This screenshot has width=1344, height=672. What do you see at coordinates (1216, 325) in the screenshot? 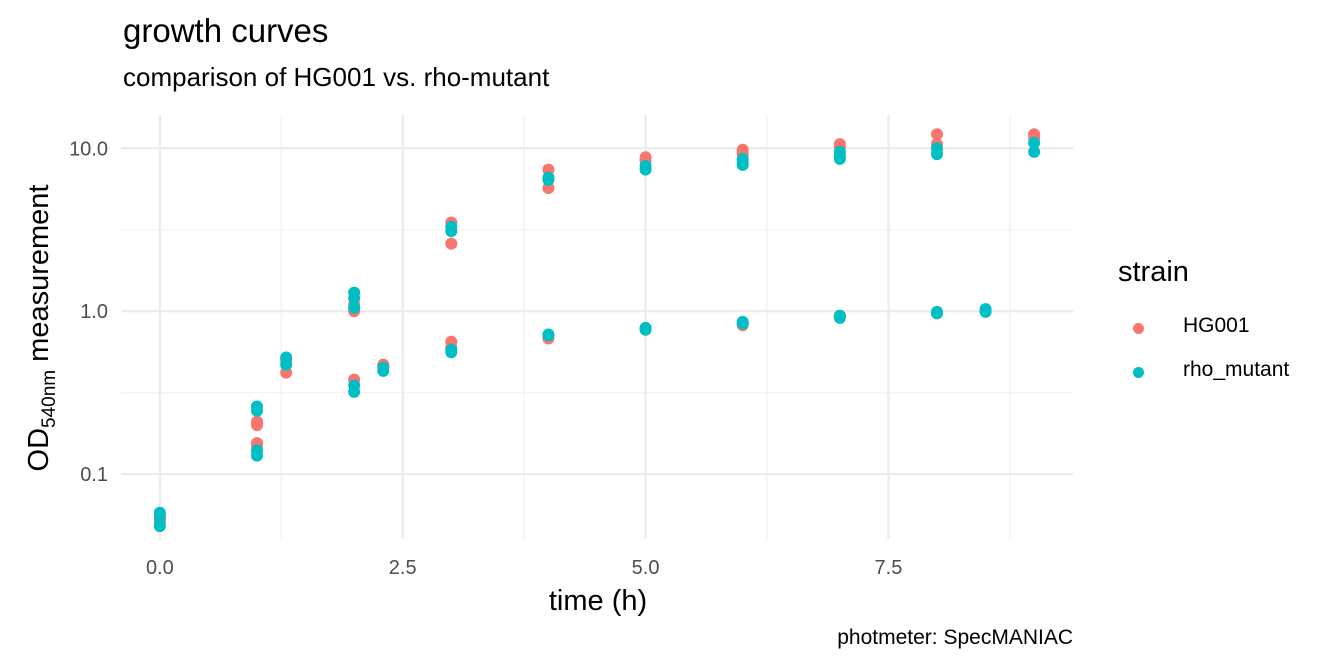
I see `legend-label-hg001: HG001` at bounding box center [1216, 325].